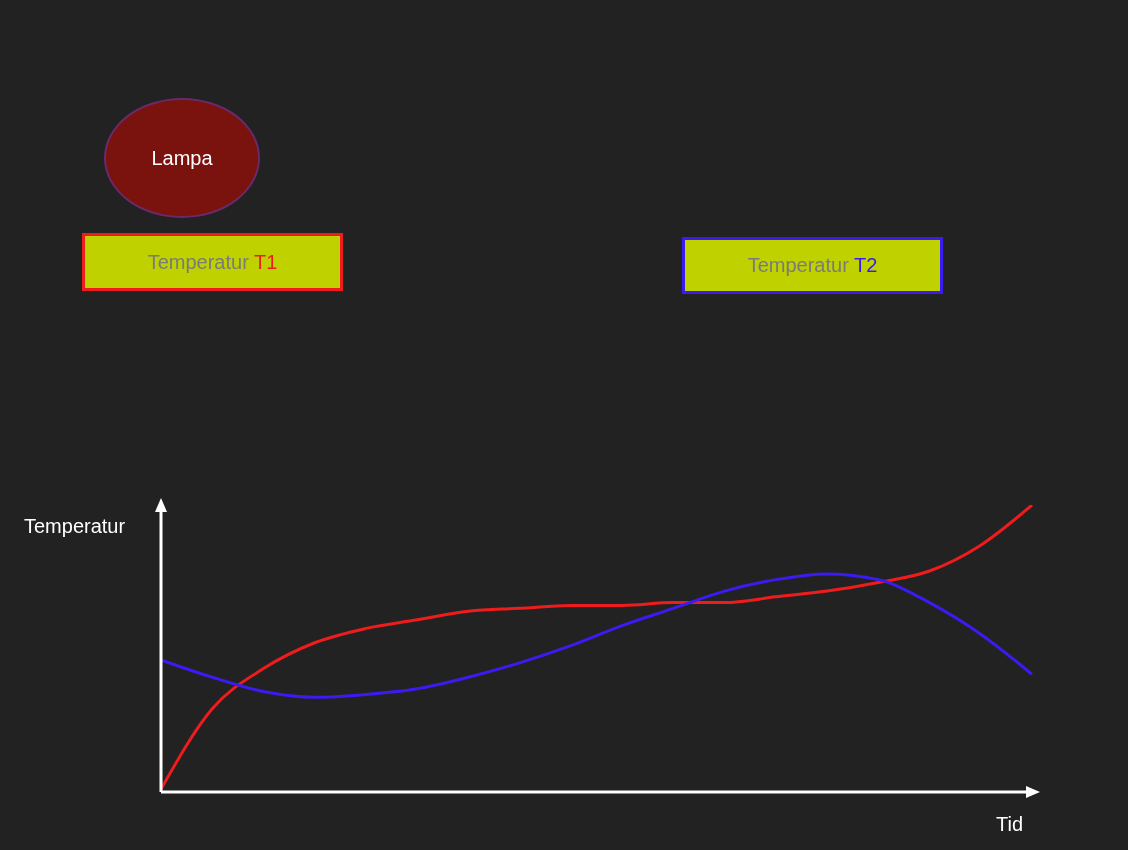  What do you see at coordinates (812, 265) in the screenshot?
I see `text: Temperatur T2` at bounding box center [812, 265].